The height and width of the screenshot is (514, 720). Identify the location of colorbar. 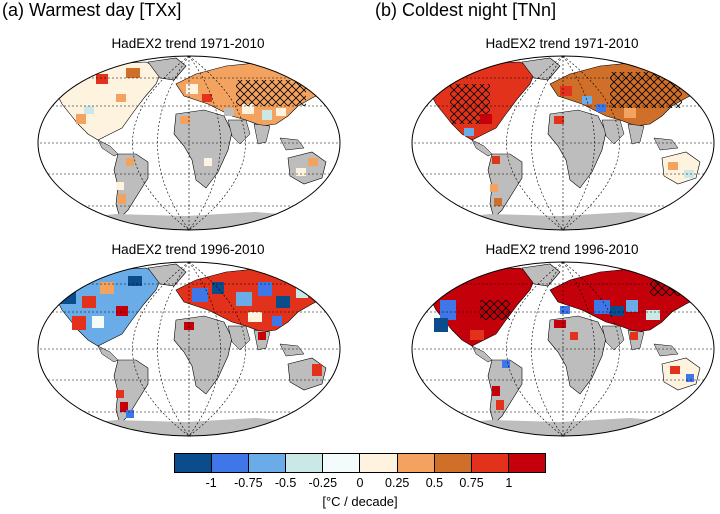
(360, 463).